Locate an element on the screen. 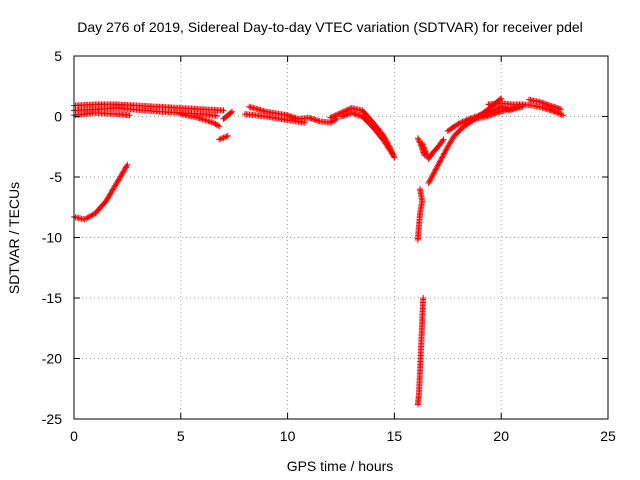 The height and width of the screenshot is (480, 640). y-tick-label: 0 is located at coordinates (58, 117).